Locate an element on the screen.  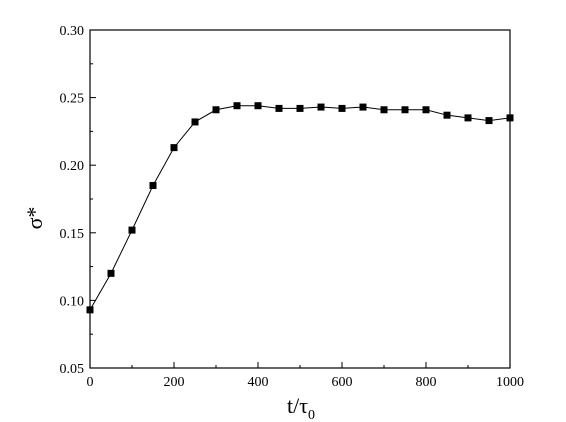
y-tick-label: 0.05 is located at coordinates (72, 369).